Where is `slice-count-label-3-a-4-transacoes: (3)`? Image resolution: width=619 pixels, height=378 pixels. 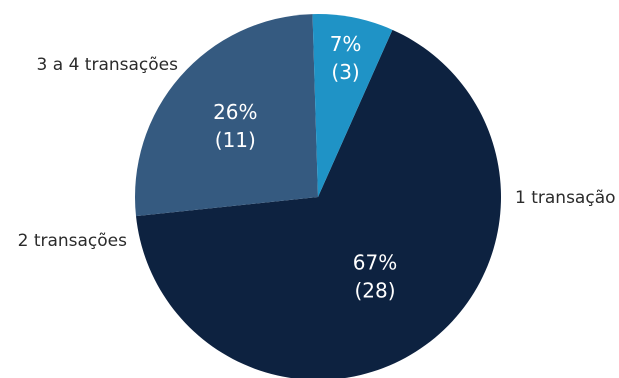 slice-count-label-3-a-4-transacoes: (3) is located at coordinates (345, 72).